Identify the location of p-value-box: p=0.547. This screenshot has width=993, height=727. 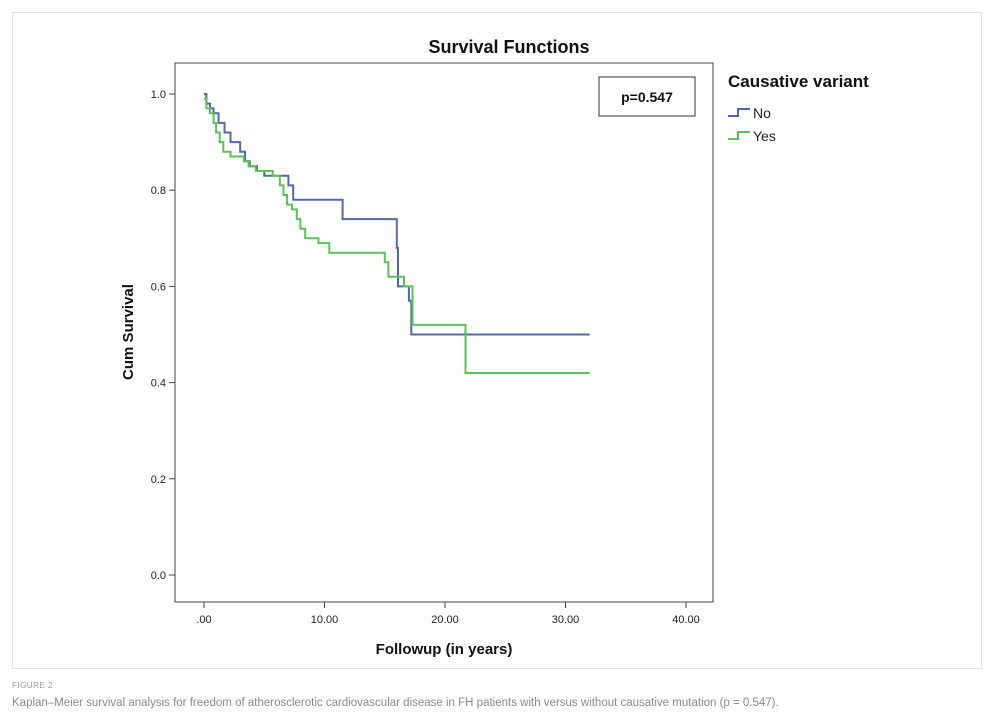
(647, 96).